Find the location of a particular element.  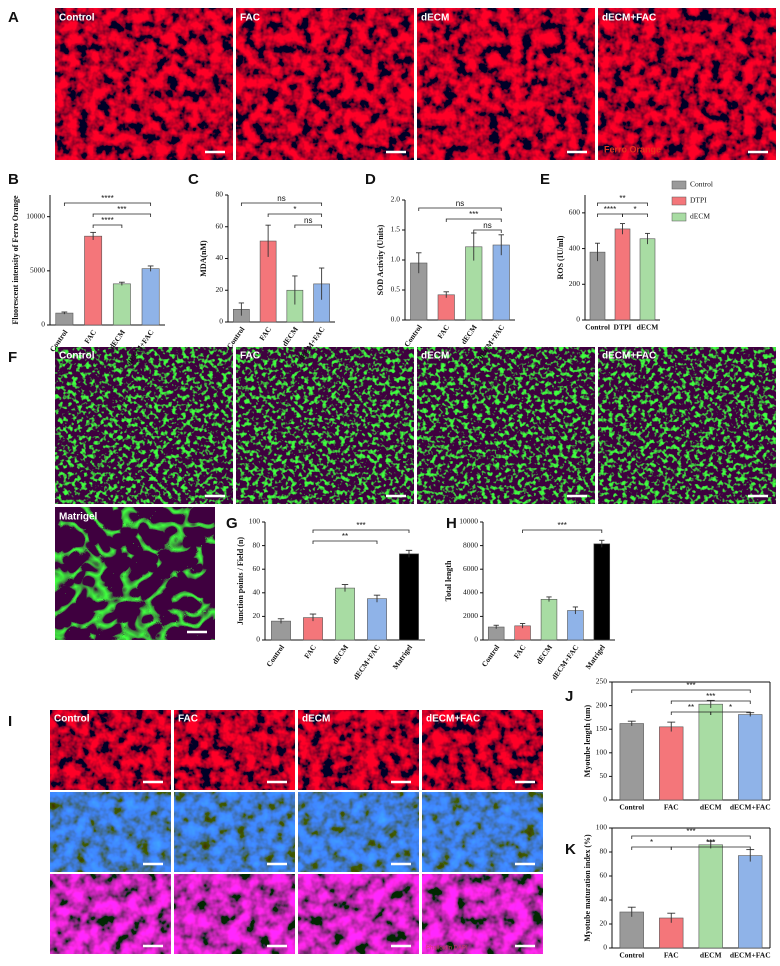

y-tick-label: 600 is located at coordinates (575, 212).